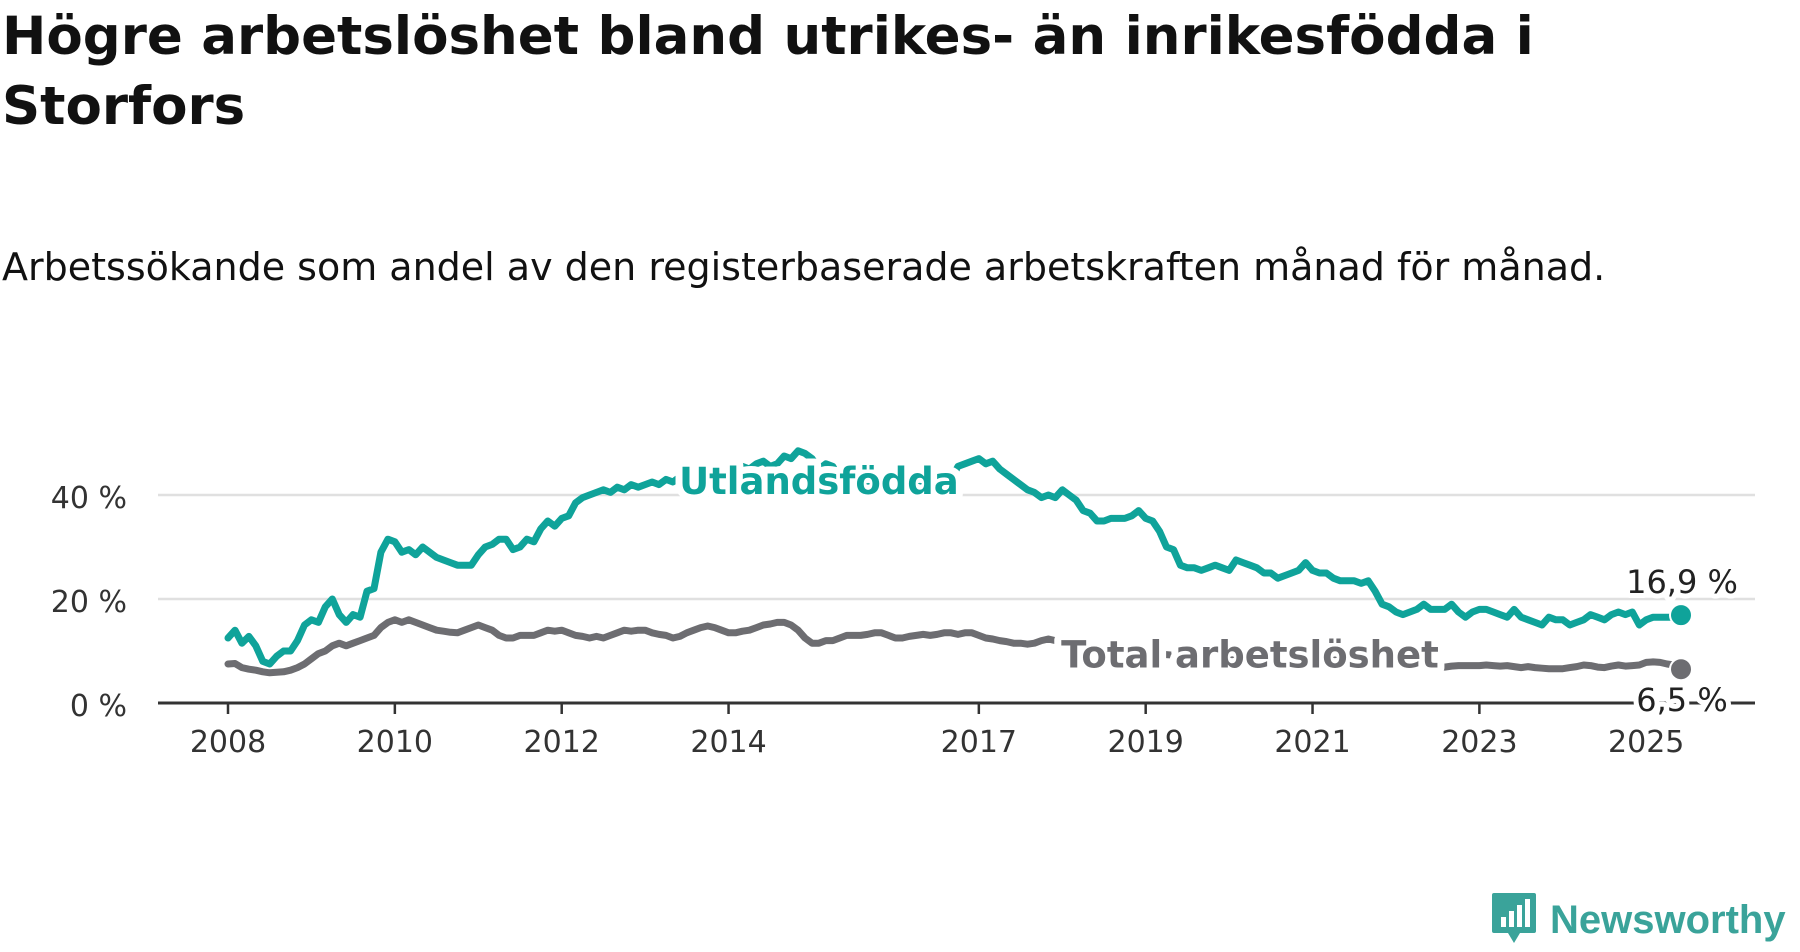  What do you see at coordinates (1312, 742) in the screenshot?
I see `x-tick-label: 2021` at bounding box center [1312, 742].